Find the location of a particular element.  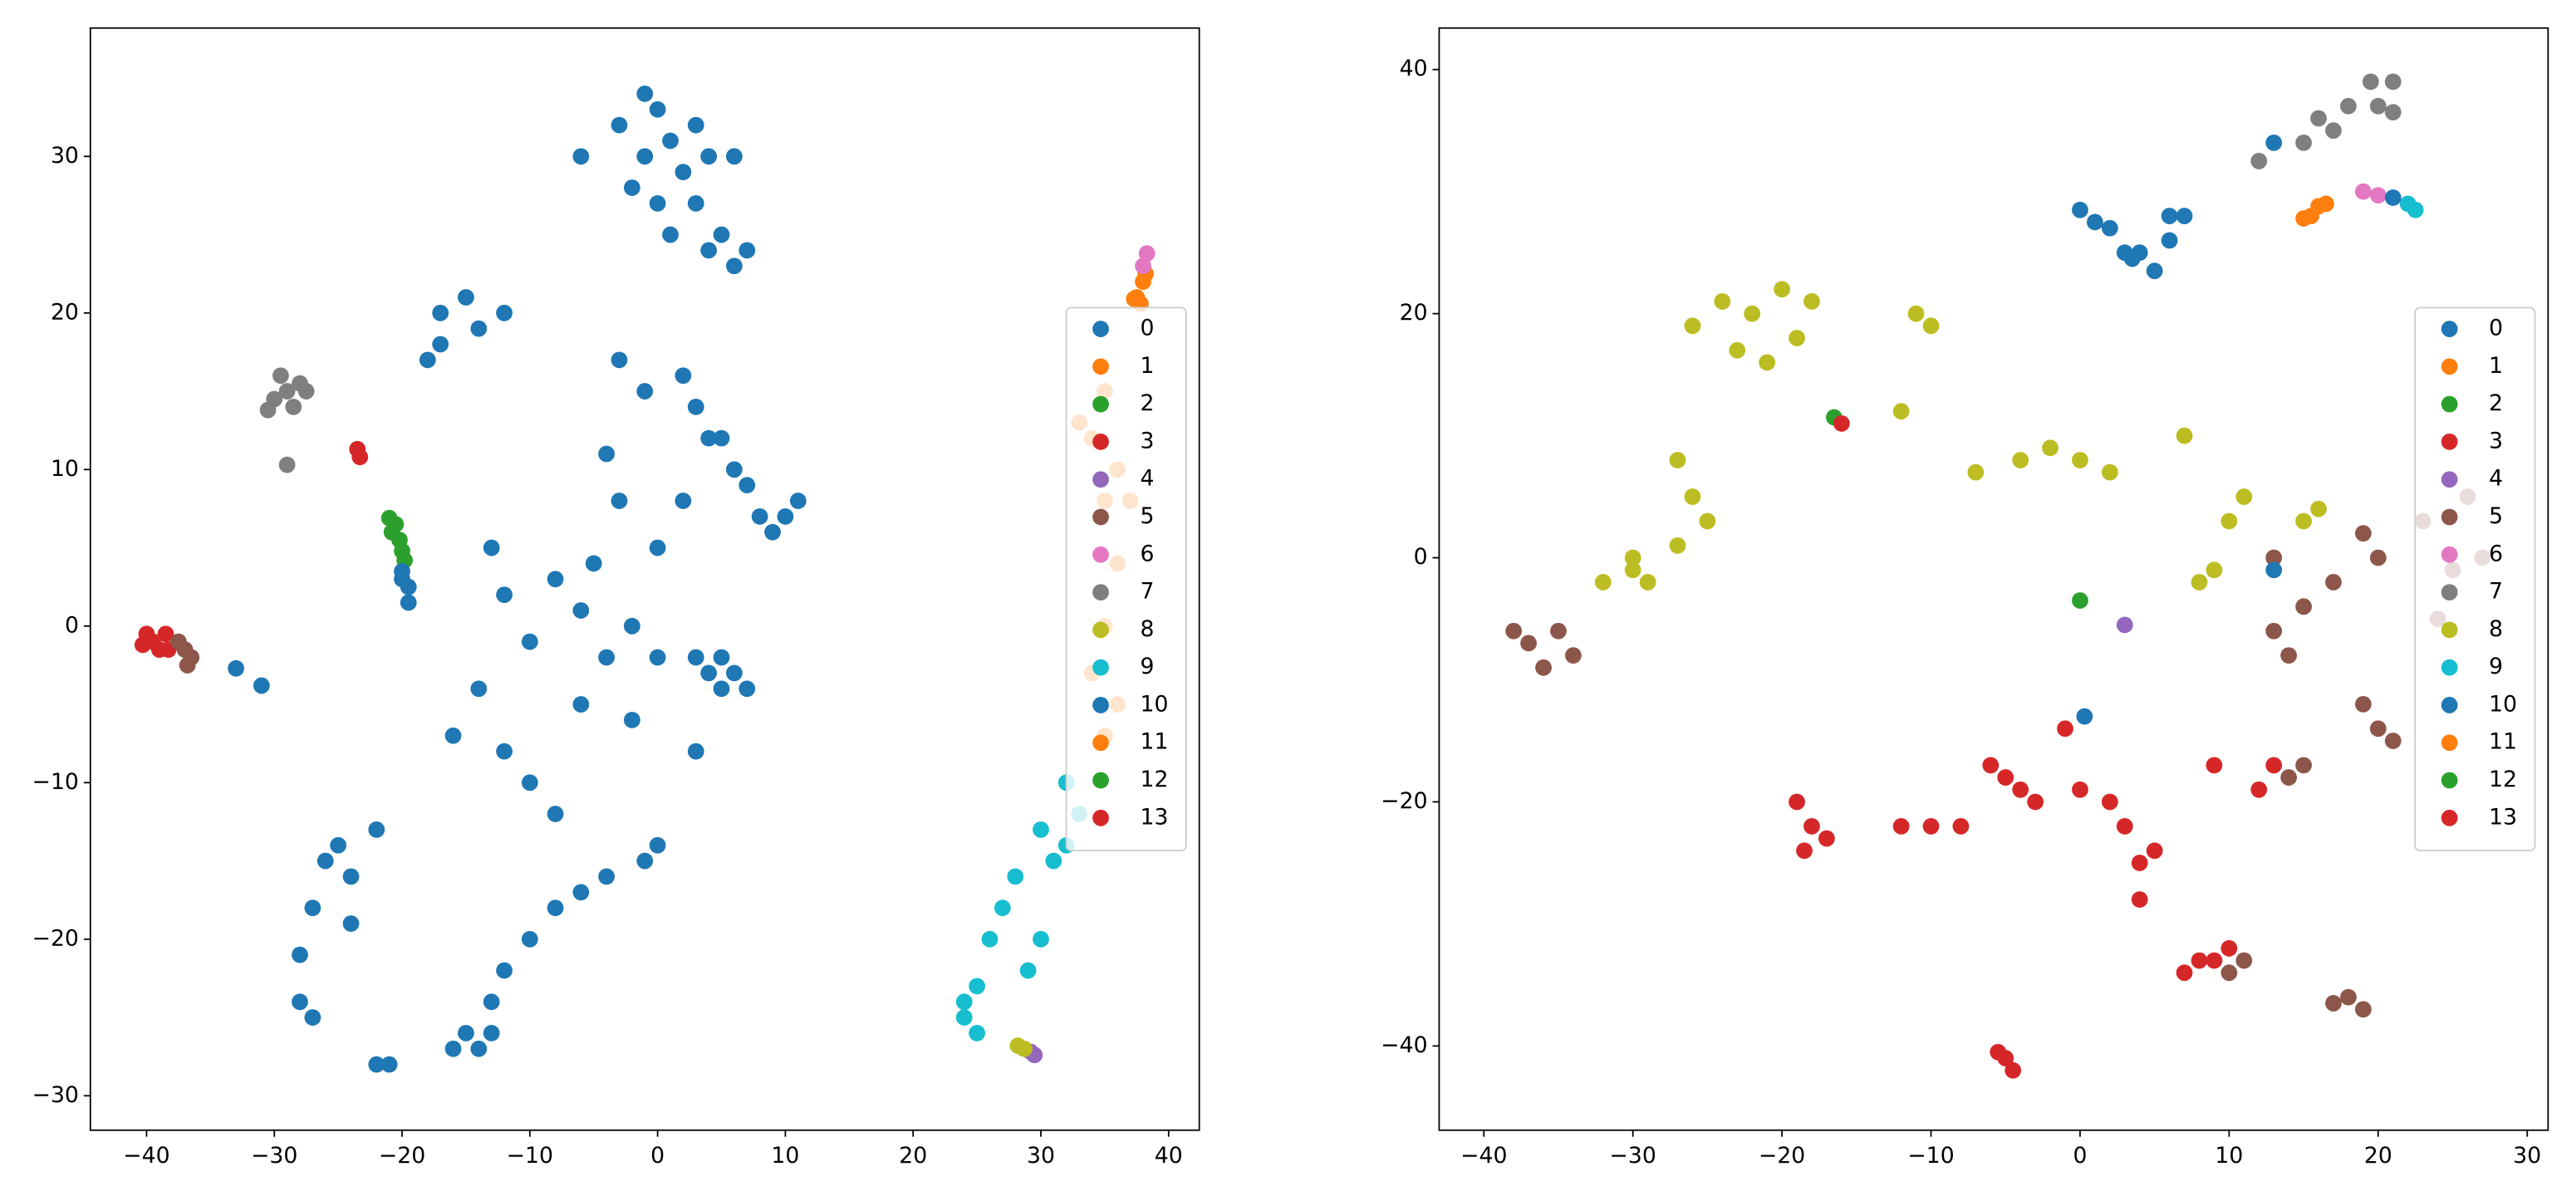

x-tick-label: 20 is located at coordinates (2378, 1156).